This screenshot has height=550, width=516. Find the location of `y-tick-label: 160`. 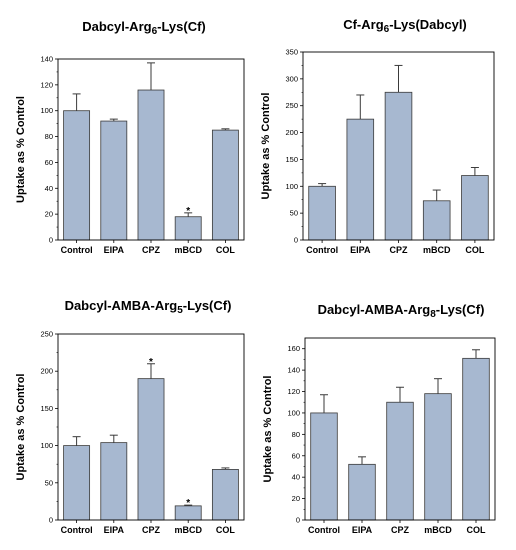

y-tick-label: 160 is located at coordinates (293, 348).